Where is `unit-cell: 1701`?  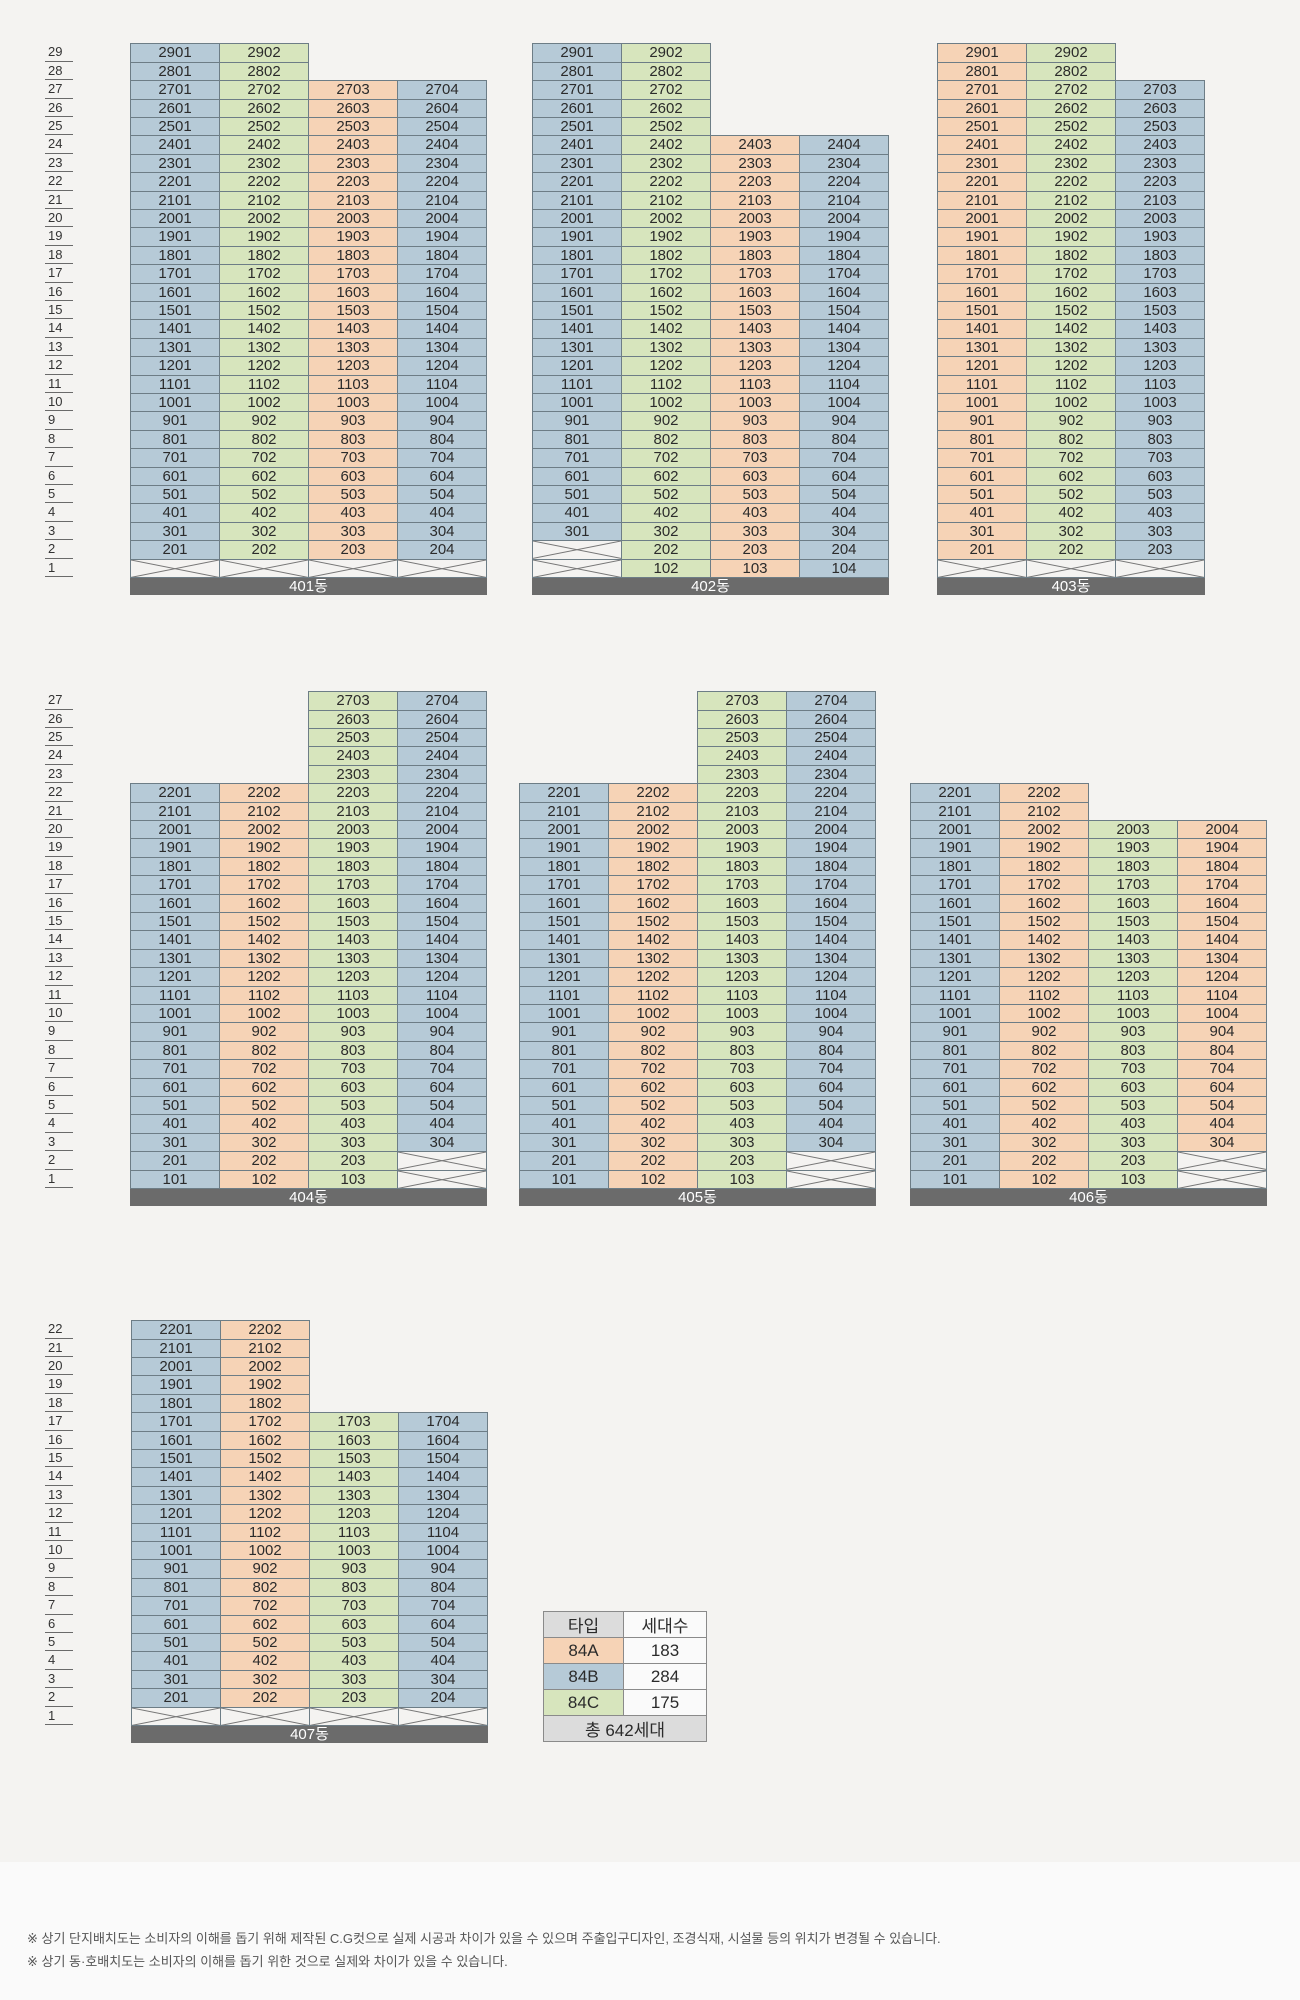
unit-cell: 1701 is located at coordinates (564, 885).